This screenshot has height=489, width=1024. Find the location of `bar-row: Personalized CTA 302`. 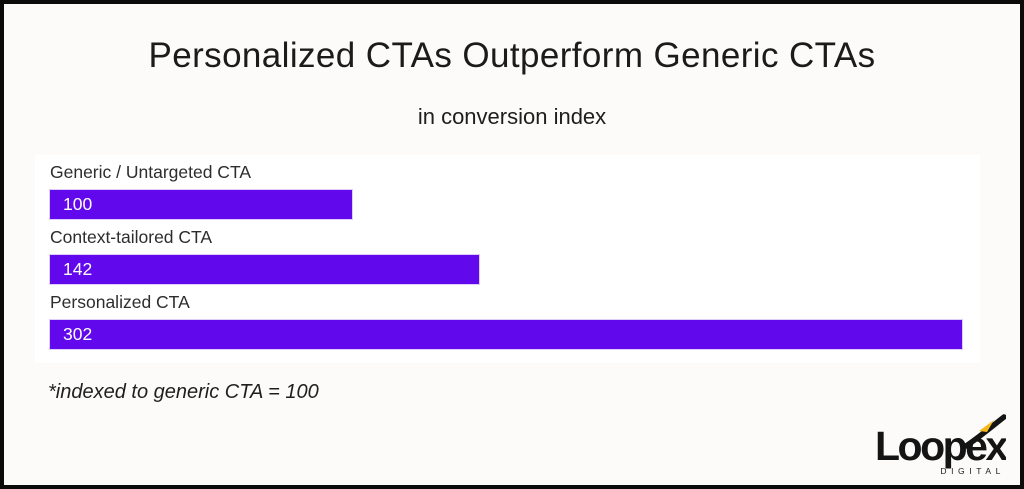

bar-row: Personalized CTA 302 is located at coordinates (506, 320).